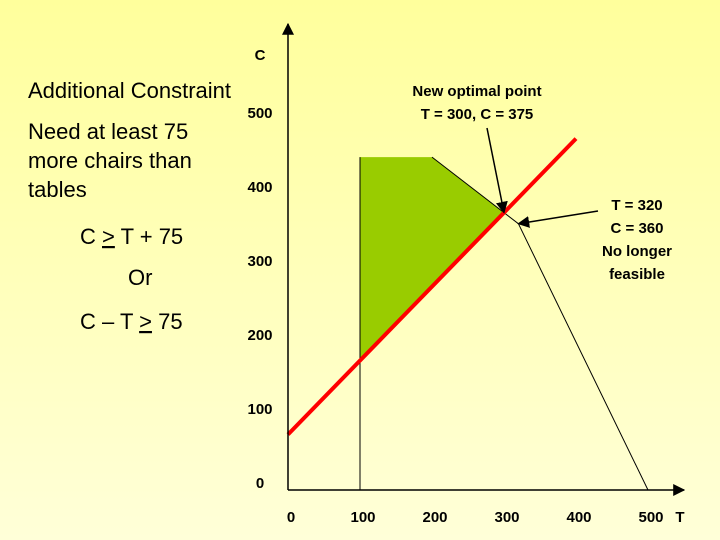 The image size is (720, 540). Describe the element at coordinates (140, 277) in the screenshot. I see `connector: Or` at that location.